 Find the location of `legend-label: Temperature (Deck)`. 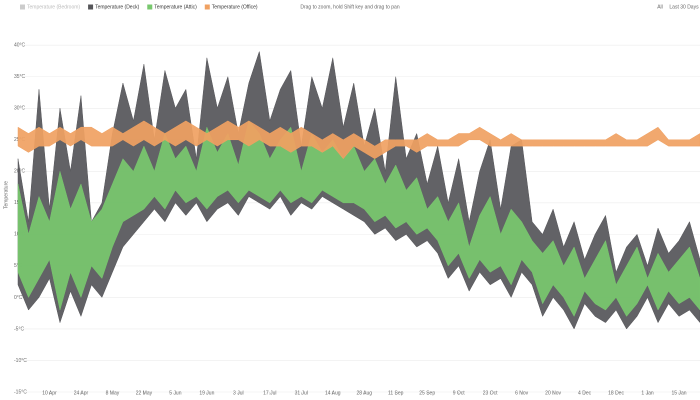

legend-label: Temperature (Deck) is located at coordinates (117, 7).